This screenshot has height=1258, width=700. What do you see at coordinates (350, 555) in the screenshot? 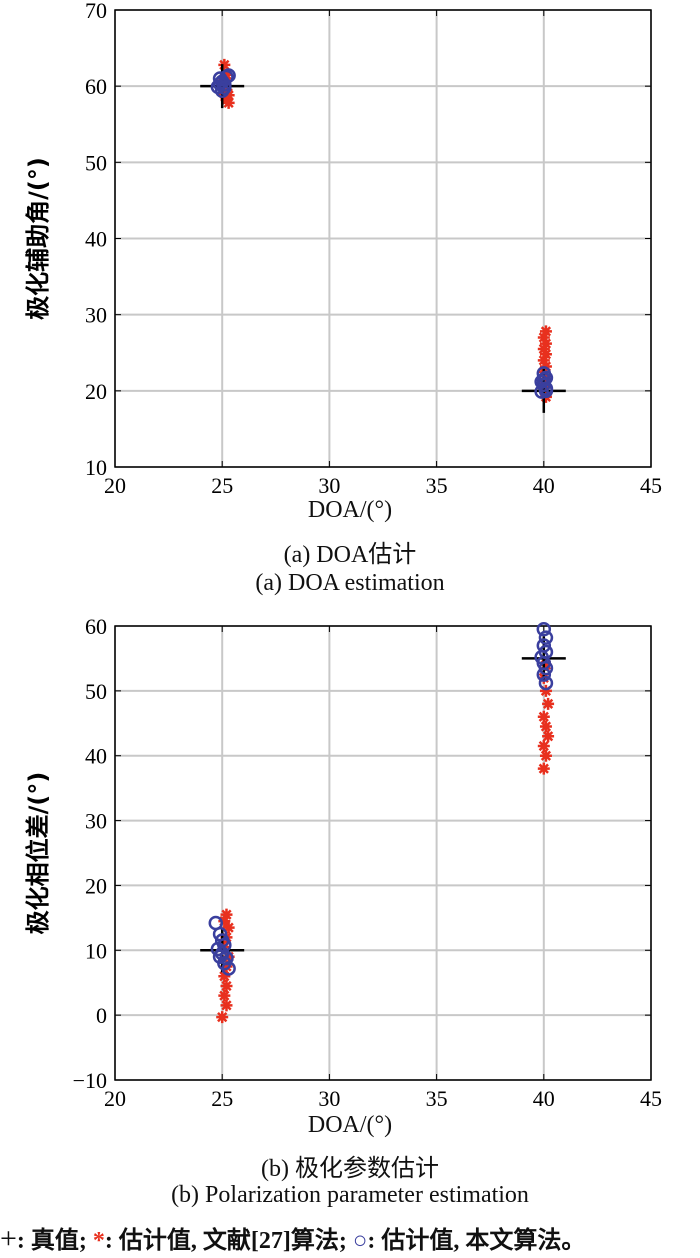
I see `chart-a-caption-cn: (a) DOA估计` at bounding box center [350, 555].